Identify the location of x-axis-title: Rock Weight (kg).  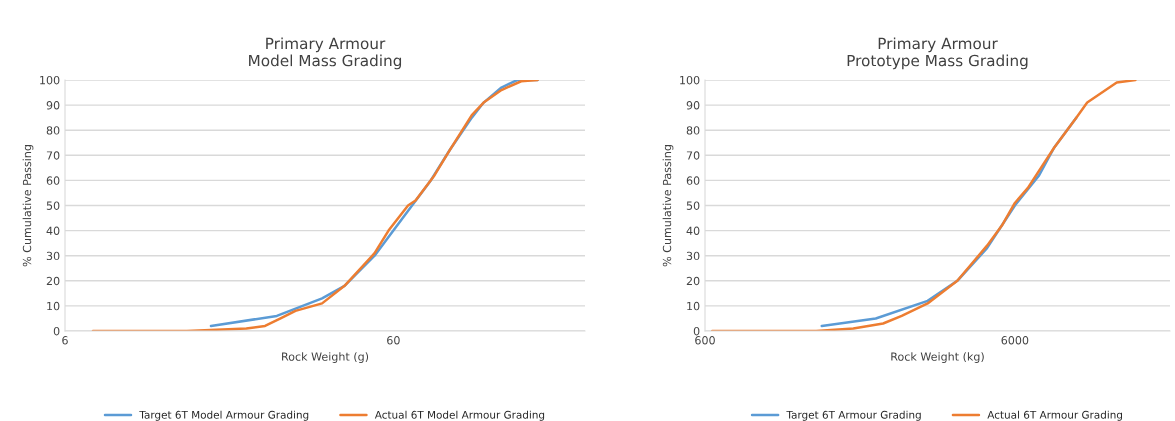
(937, 357).